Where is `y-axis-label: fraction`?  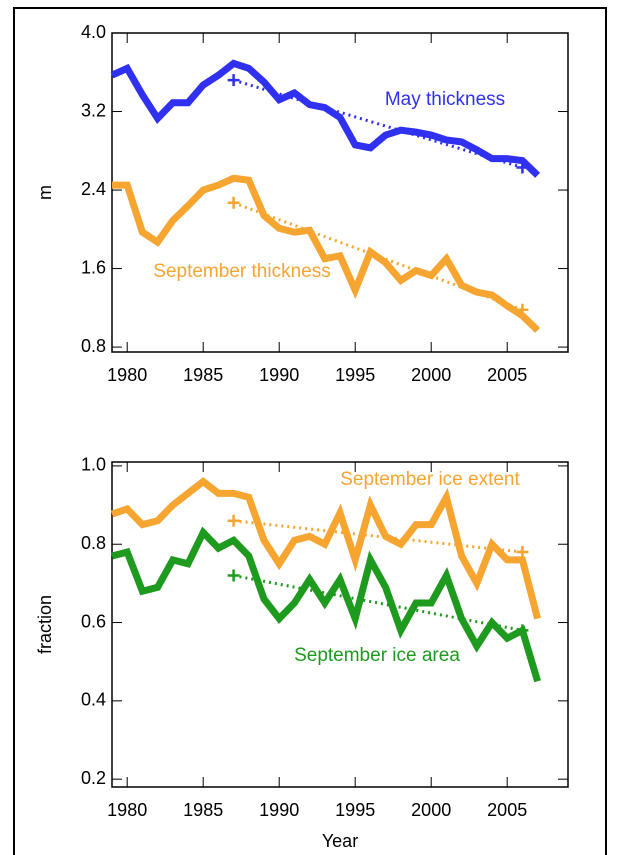
y-axis-label: fraction is located at coordinates (45, 624).